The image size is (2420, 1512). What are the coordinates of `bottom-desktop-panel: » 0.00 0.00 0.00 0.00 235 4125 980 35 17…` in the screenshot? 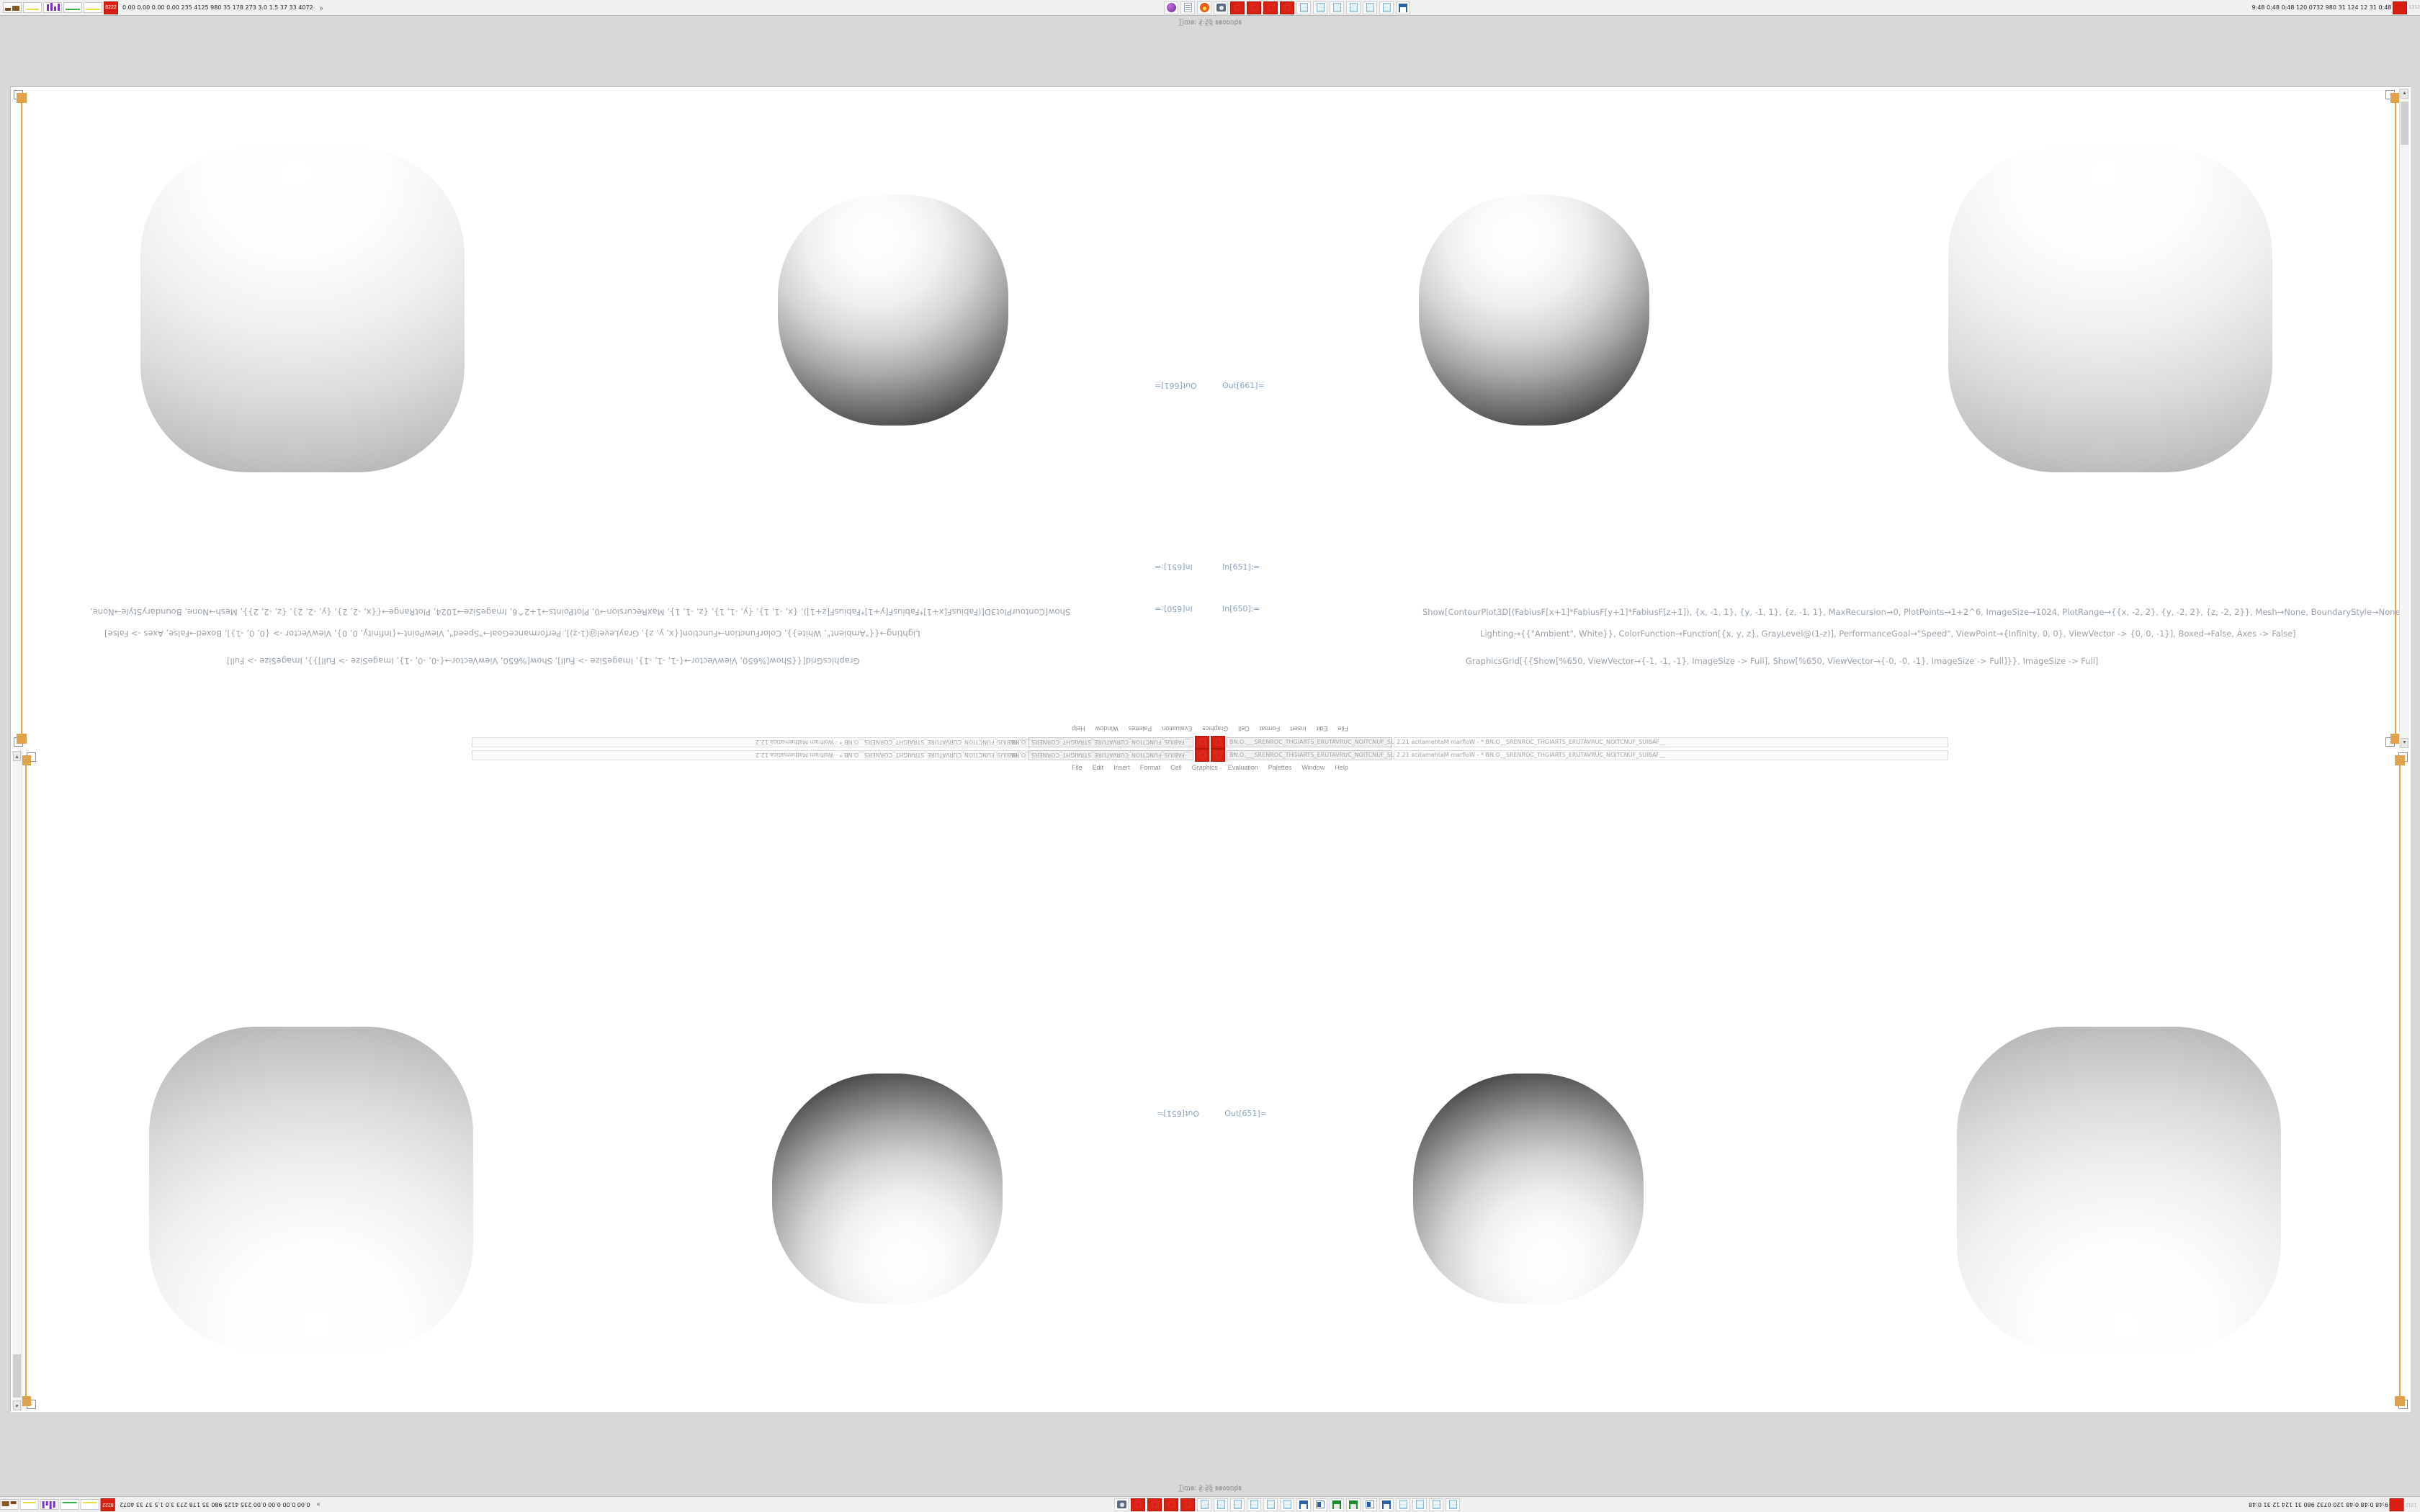 It's located at (1210, 1504).